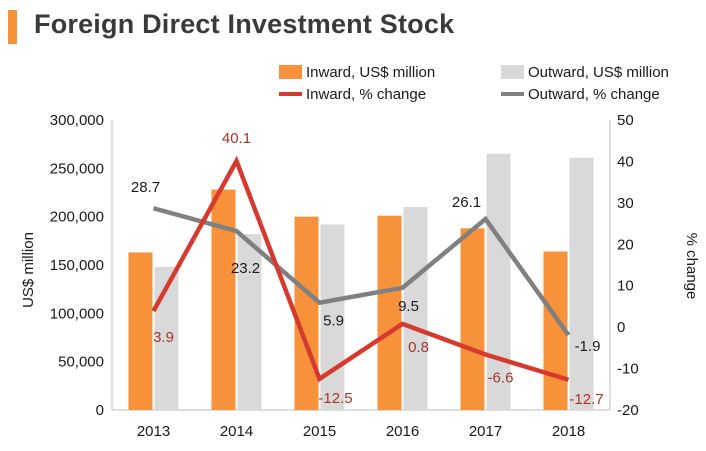 This screenshot has width=706, height=451. Describe the element at coordinates (163, 337) in the screenshot. I see `data-label-inward: 3.9` at that location.